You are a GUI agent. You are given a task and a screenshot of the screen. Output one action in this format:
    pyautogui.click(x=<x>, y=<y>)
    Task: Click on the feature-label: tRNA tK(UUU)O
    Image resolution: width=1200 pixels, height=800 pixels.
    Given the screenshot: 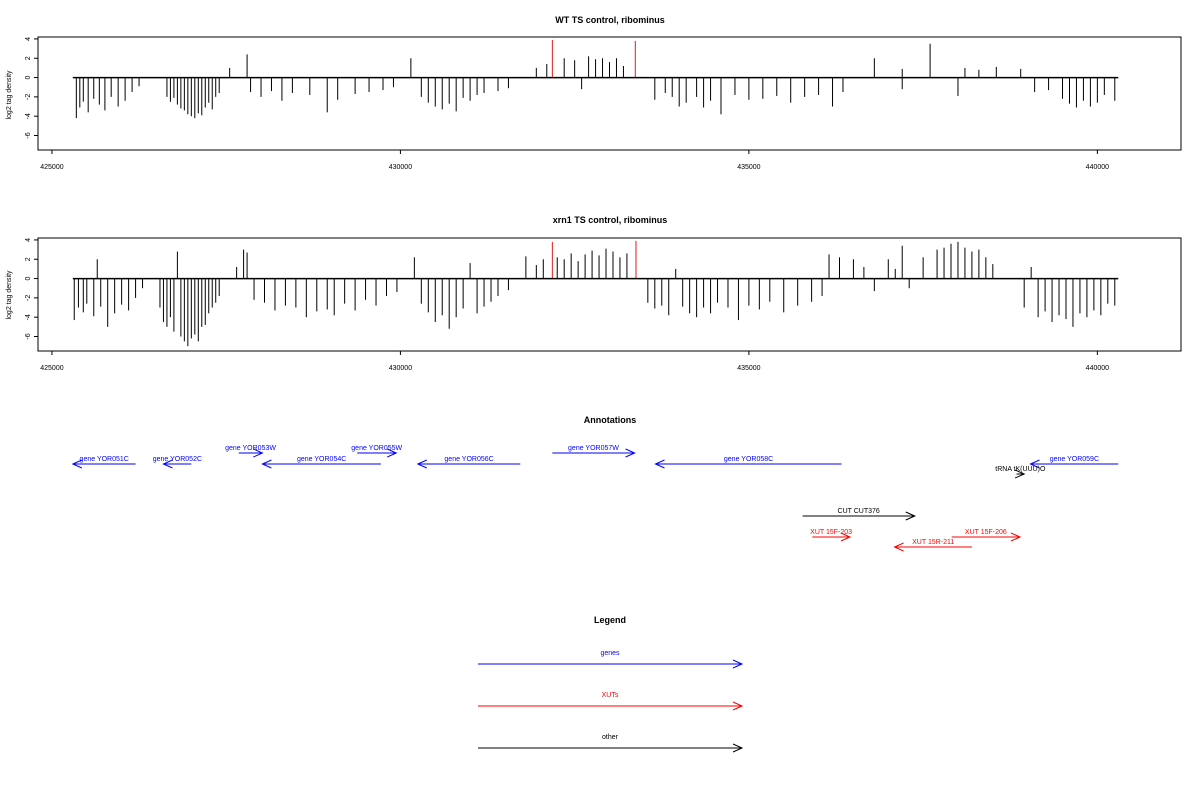 What is the action you would take?
    pyautogui.click(x=1020, y=469)
    